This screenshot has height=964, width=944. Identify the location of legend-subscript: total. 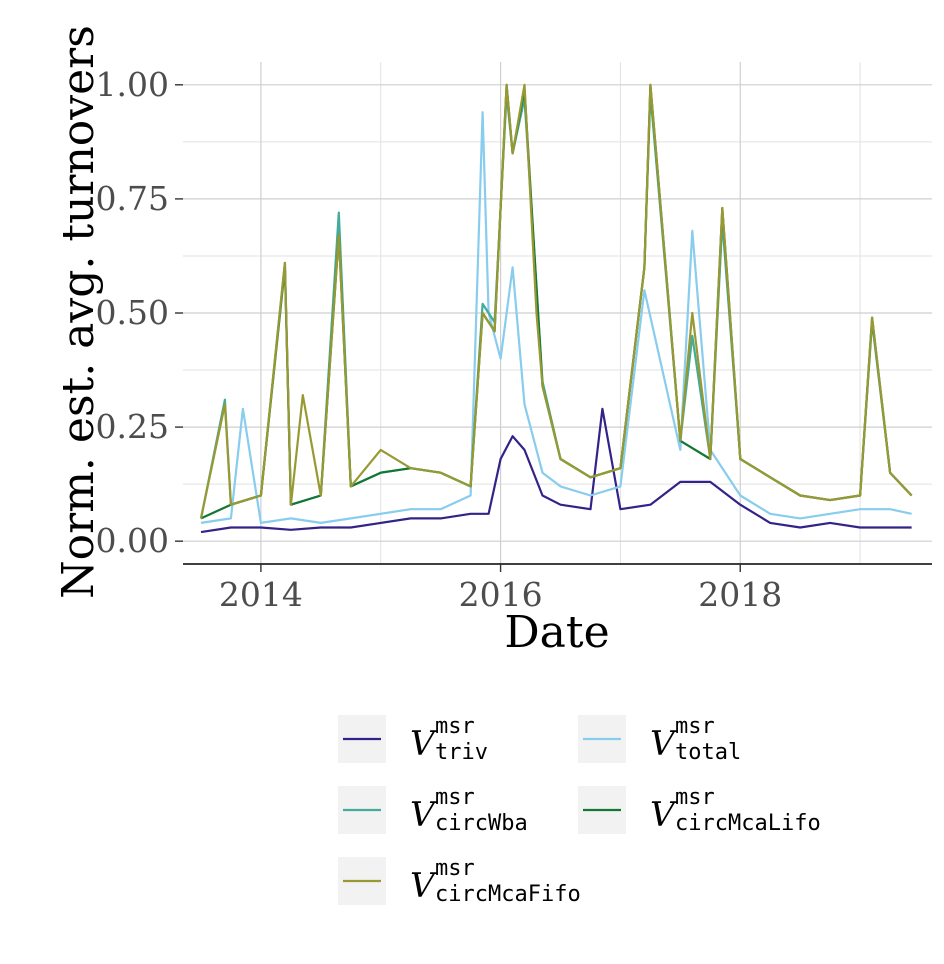
(708, 752).